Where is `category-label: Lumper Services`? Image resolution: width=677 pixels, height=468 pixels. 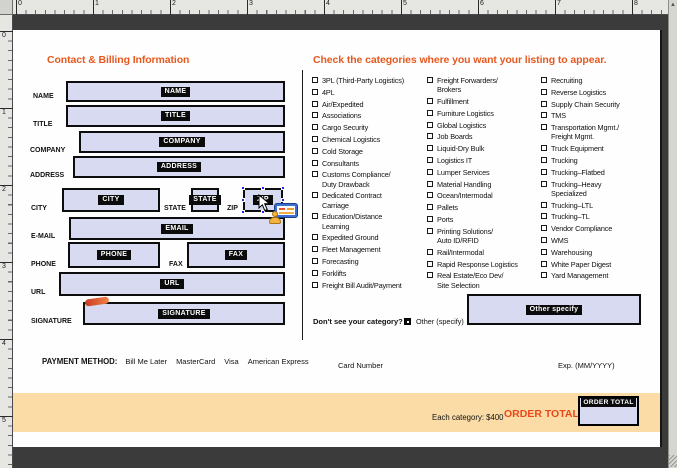
category-label: Lumper Services is located at coordinates (463, 172).